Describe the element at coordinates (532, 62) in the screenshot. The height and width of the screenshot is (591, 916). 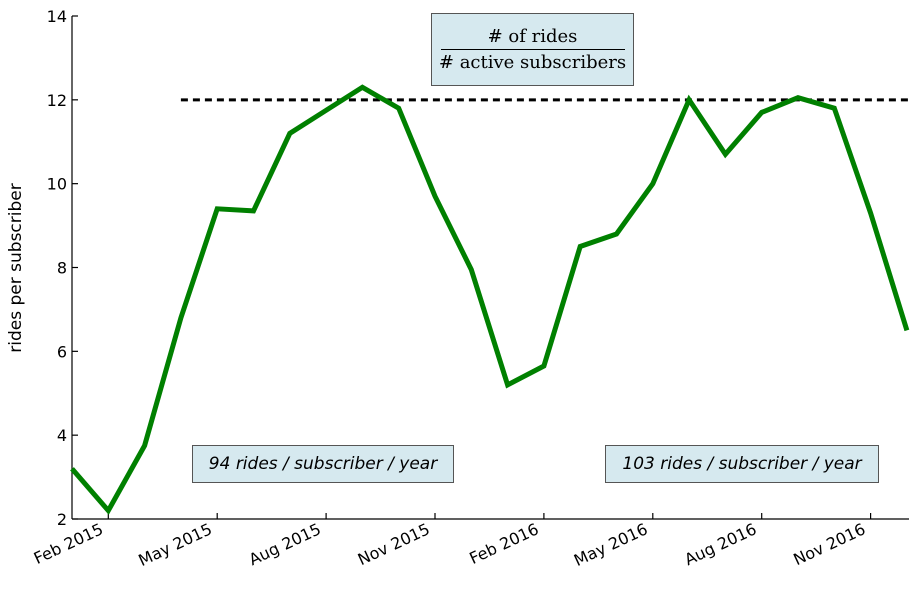
I see `formula-denominator: # active subscribers` at that location.